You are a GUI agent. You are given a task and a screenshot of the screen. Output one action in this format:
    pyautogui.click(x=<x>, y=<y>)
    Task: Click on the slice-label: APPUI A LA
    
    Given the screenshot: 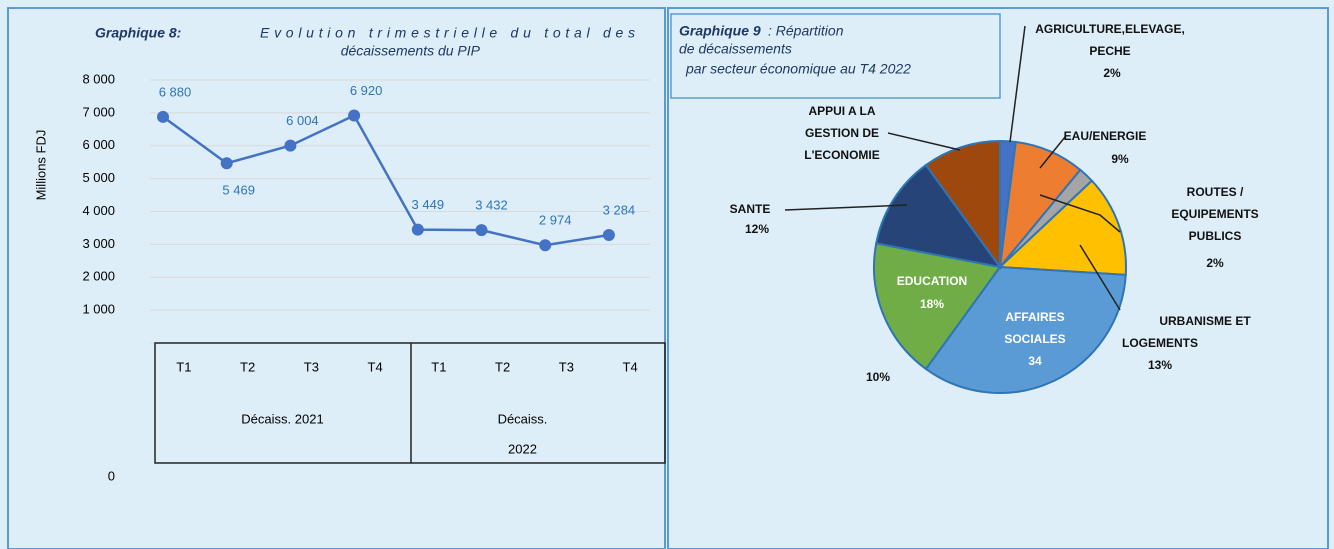 What is the action you would take?
    pyautogui.click(x=841, y=111)
    